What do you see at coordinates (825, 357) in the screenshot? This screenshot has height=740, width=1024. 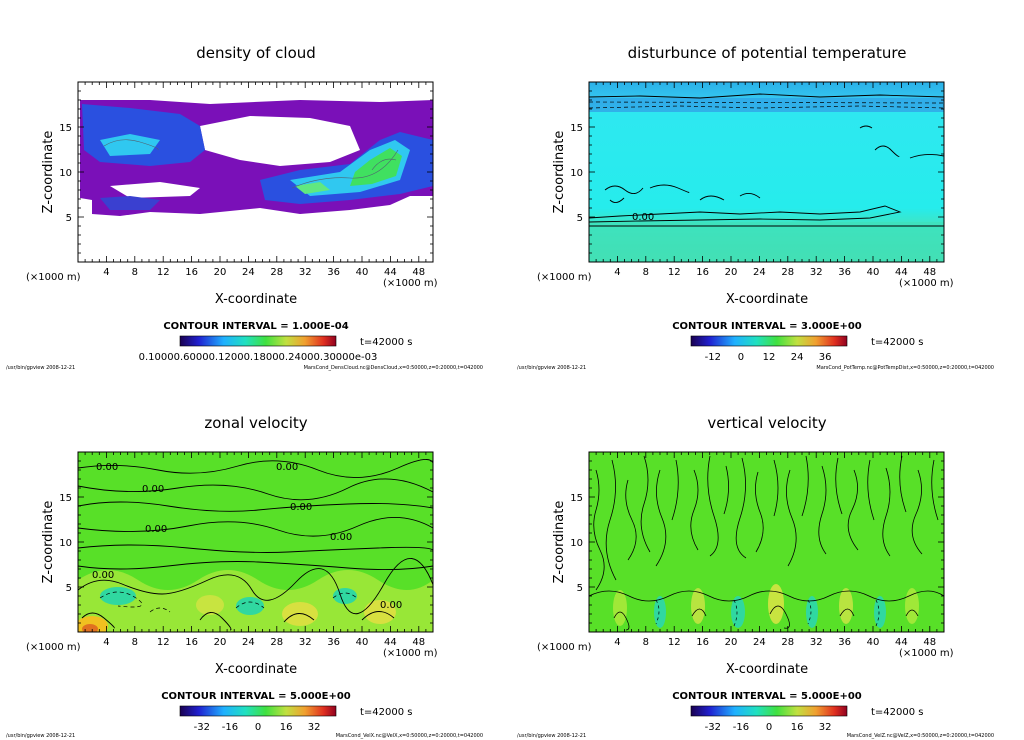 I see `colorbar-tick-label: 36` at bounding box center [825, 357].